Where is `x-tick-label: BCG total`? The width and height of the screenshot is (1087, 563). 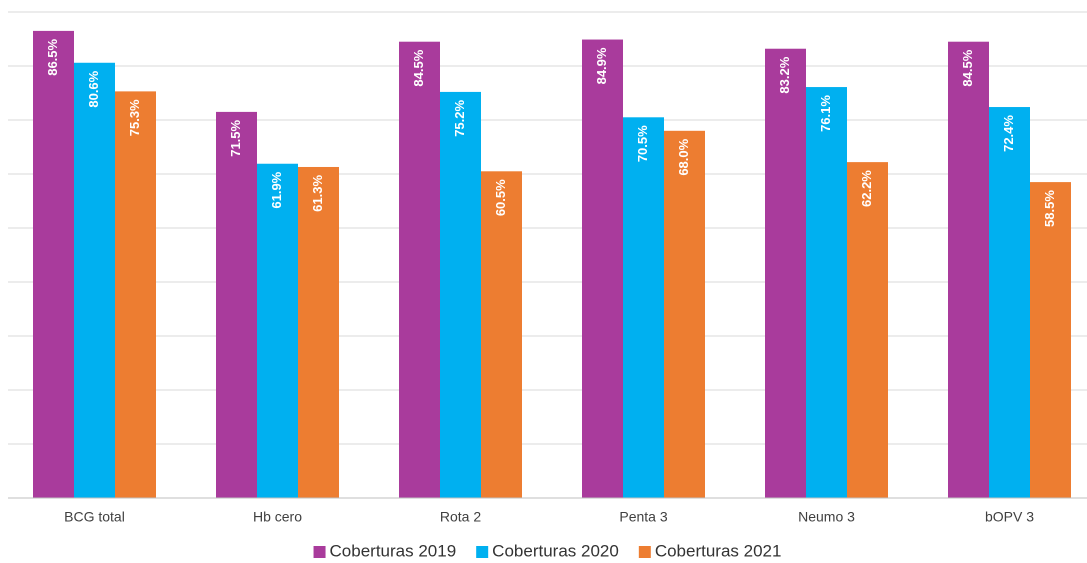
x-tick-label: BCG total is located at coordinates (94, 517).